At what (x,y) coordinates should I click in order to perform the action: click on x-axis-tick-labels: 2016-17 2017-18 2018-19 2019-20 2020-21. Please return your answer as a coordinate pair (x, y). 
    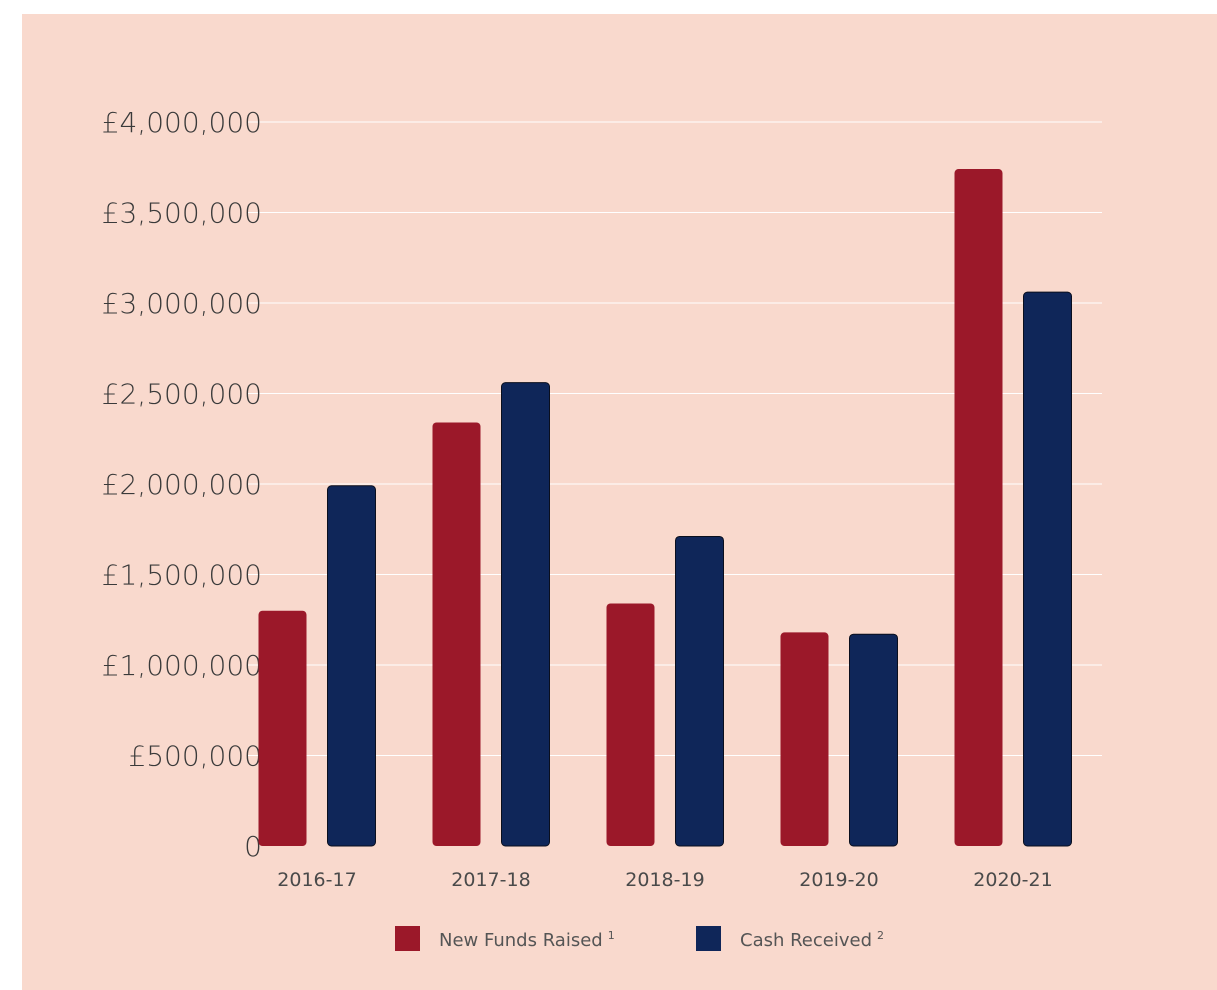
    Looking at the image, I should click on (664, 880).